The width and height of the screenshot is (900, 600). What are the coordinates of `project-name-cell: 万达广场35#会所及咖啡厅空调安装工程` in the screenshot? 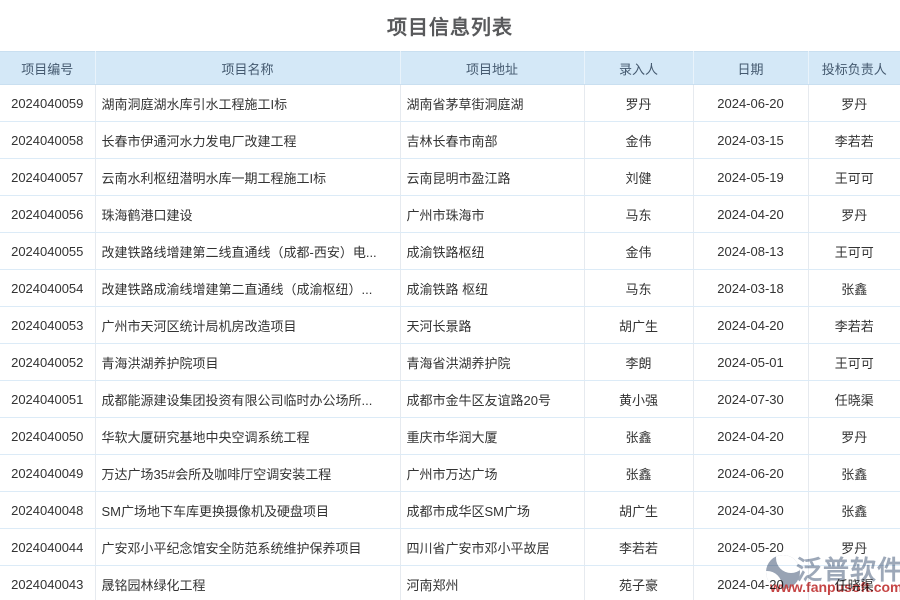 It's located at (248, 473).